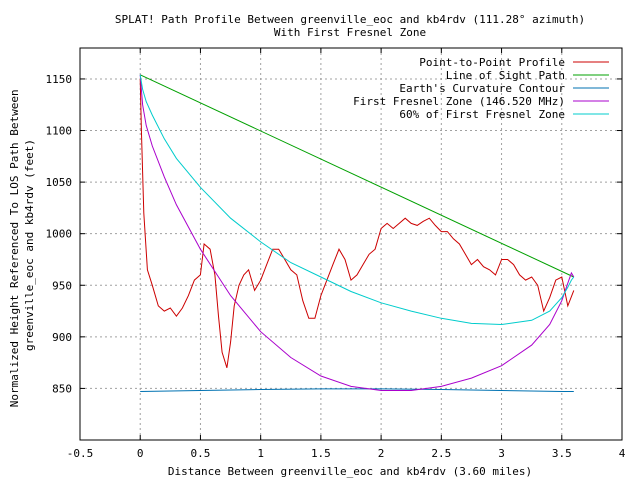  What do you see at coordinates (29, 245) in the screenshot?
I see `y-axis-label-line2: greenville_eoc and kb4rdv (feet)` at bounding box center [29, 245].